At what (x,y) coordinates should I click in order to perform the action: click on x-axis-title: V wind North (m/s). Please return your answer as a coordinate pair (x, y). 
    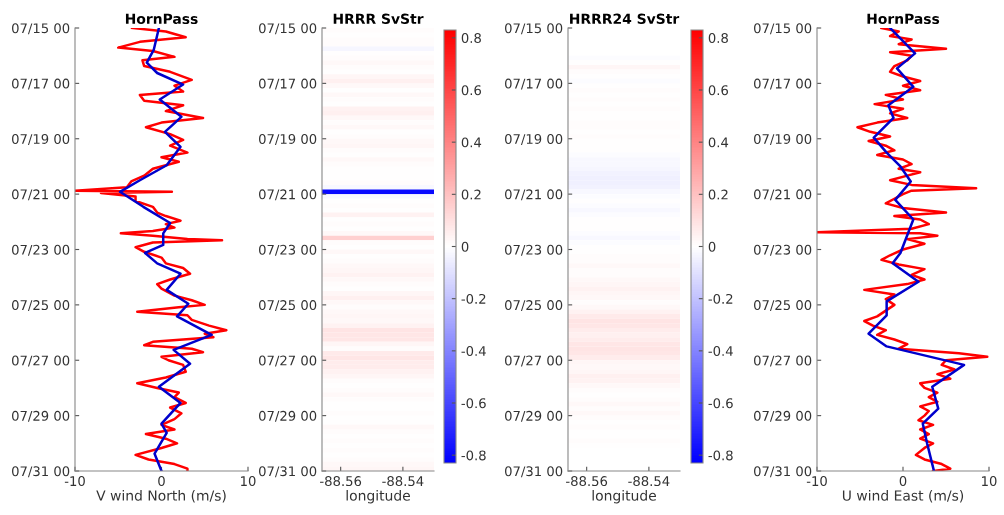
    Looking at the image, I should click on (161, 496).